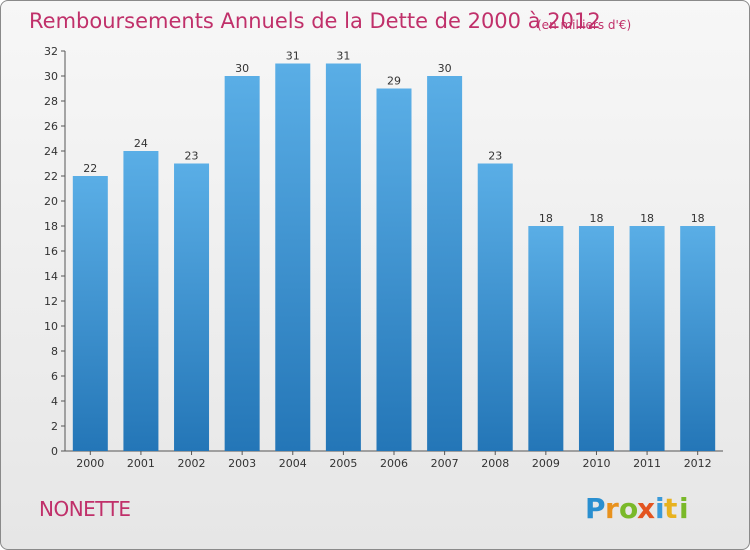 This screenshot has height=550, width=750. What do you see at coordinates (51, 126) in the screenshot?
I see `y-tick-label: 26` at bounding box center [51, 126].